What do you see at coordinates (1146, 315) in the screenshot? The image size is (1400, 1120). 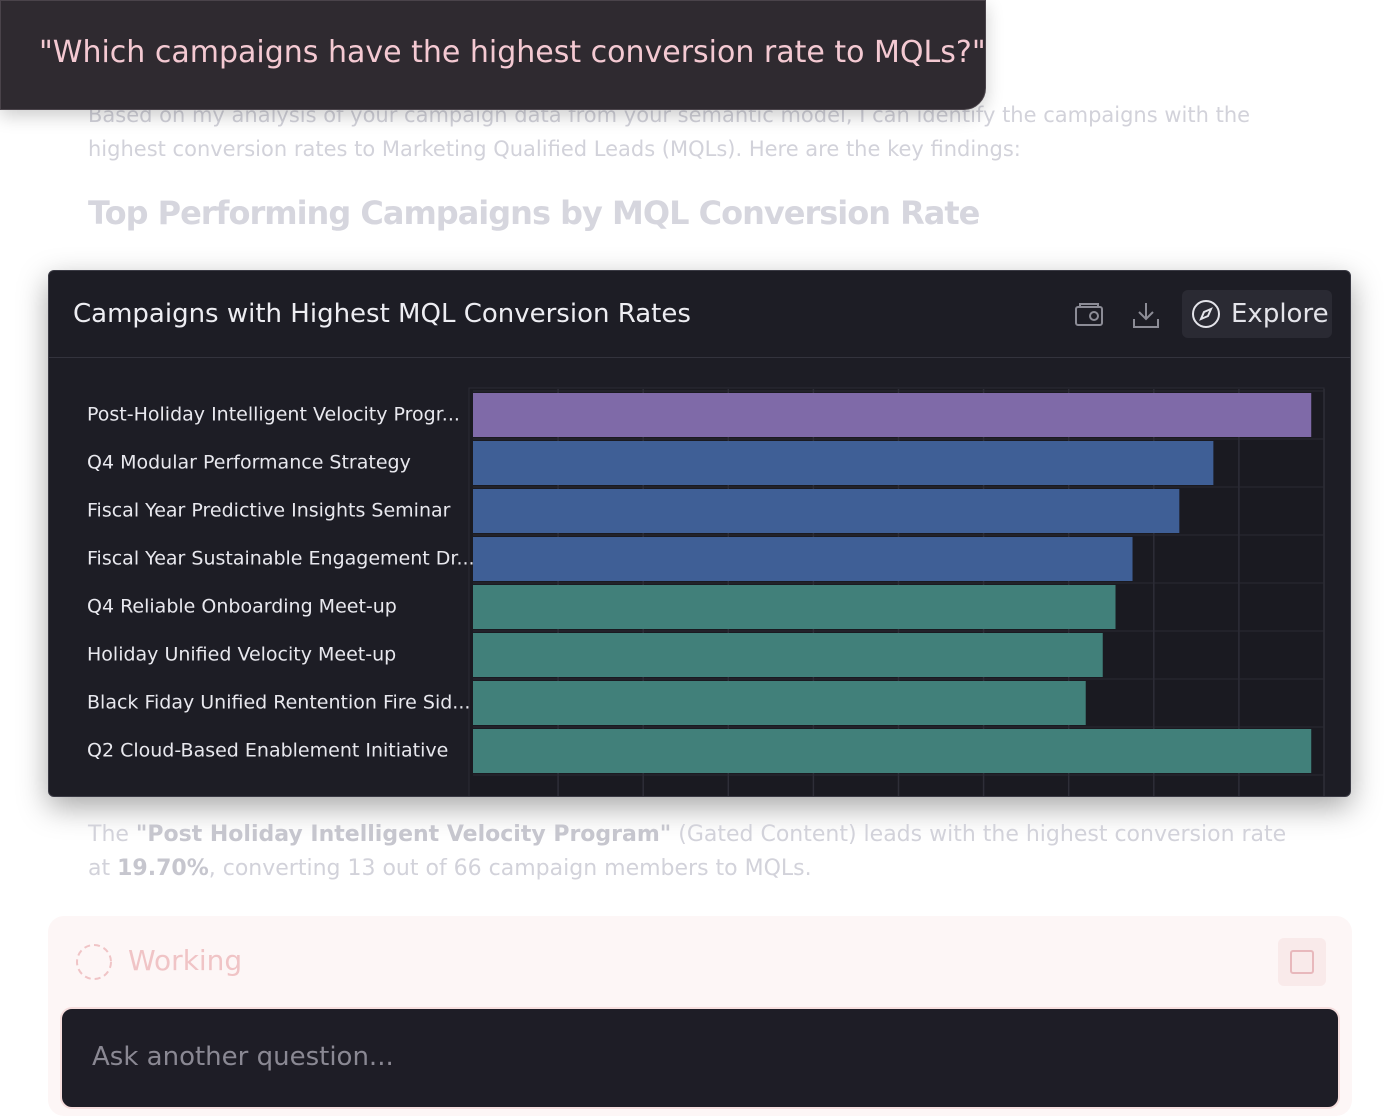 I see `download-icon` at bounding box center [1146, 315].